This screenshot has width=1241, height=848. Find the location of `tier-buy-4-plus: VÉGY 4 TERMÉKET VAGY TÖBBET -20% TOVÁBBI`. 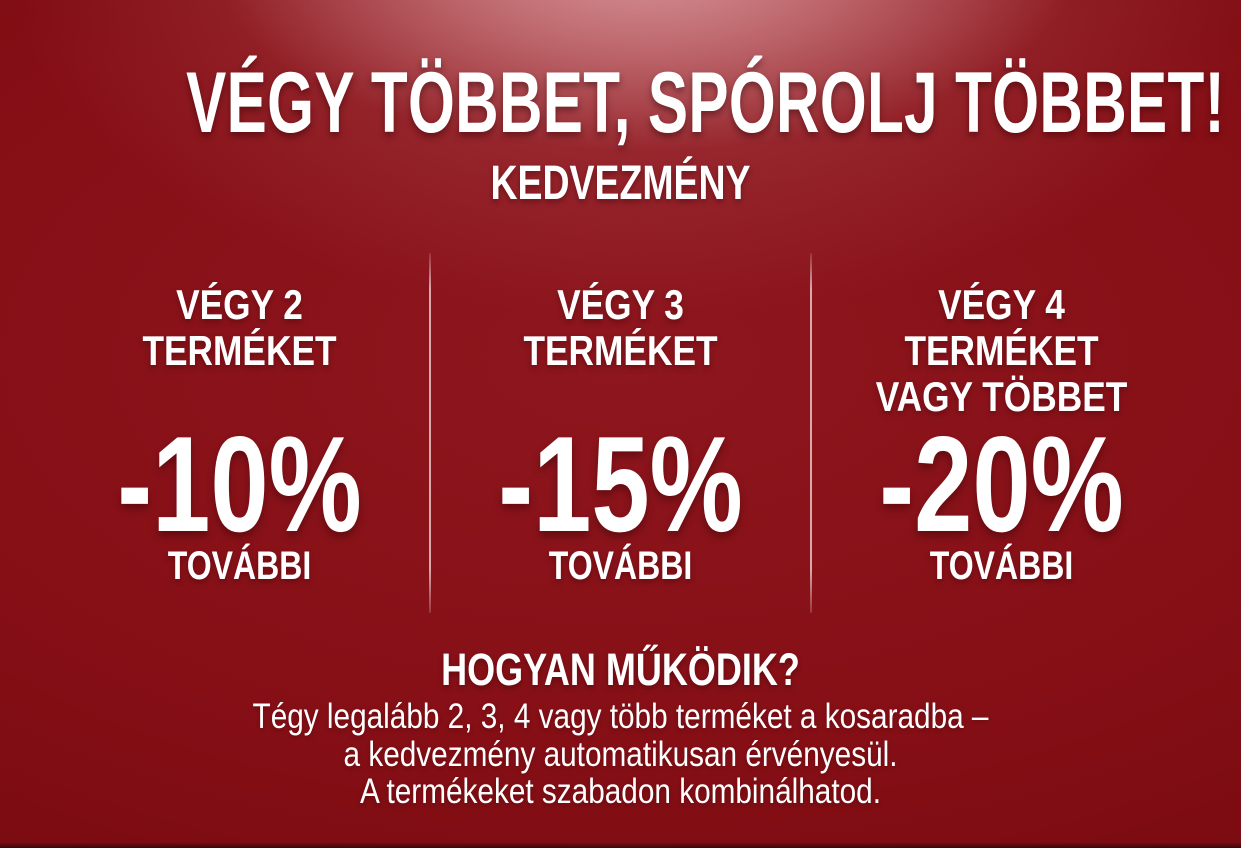

tier-buy-4-plus: VÉGY 4 TERMÉKET VAGY TÖBBET -20% TOVÁBBI is located at coordinates (1001, 433).